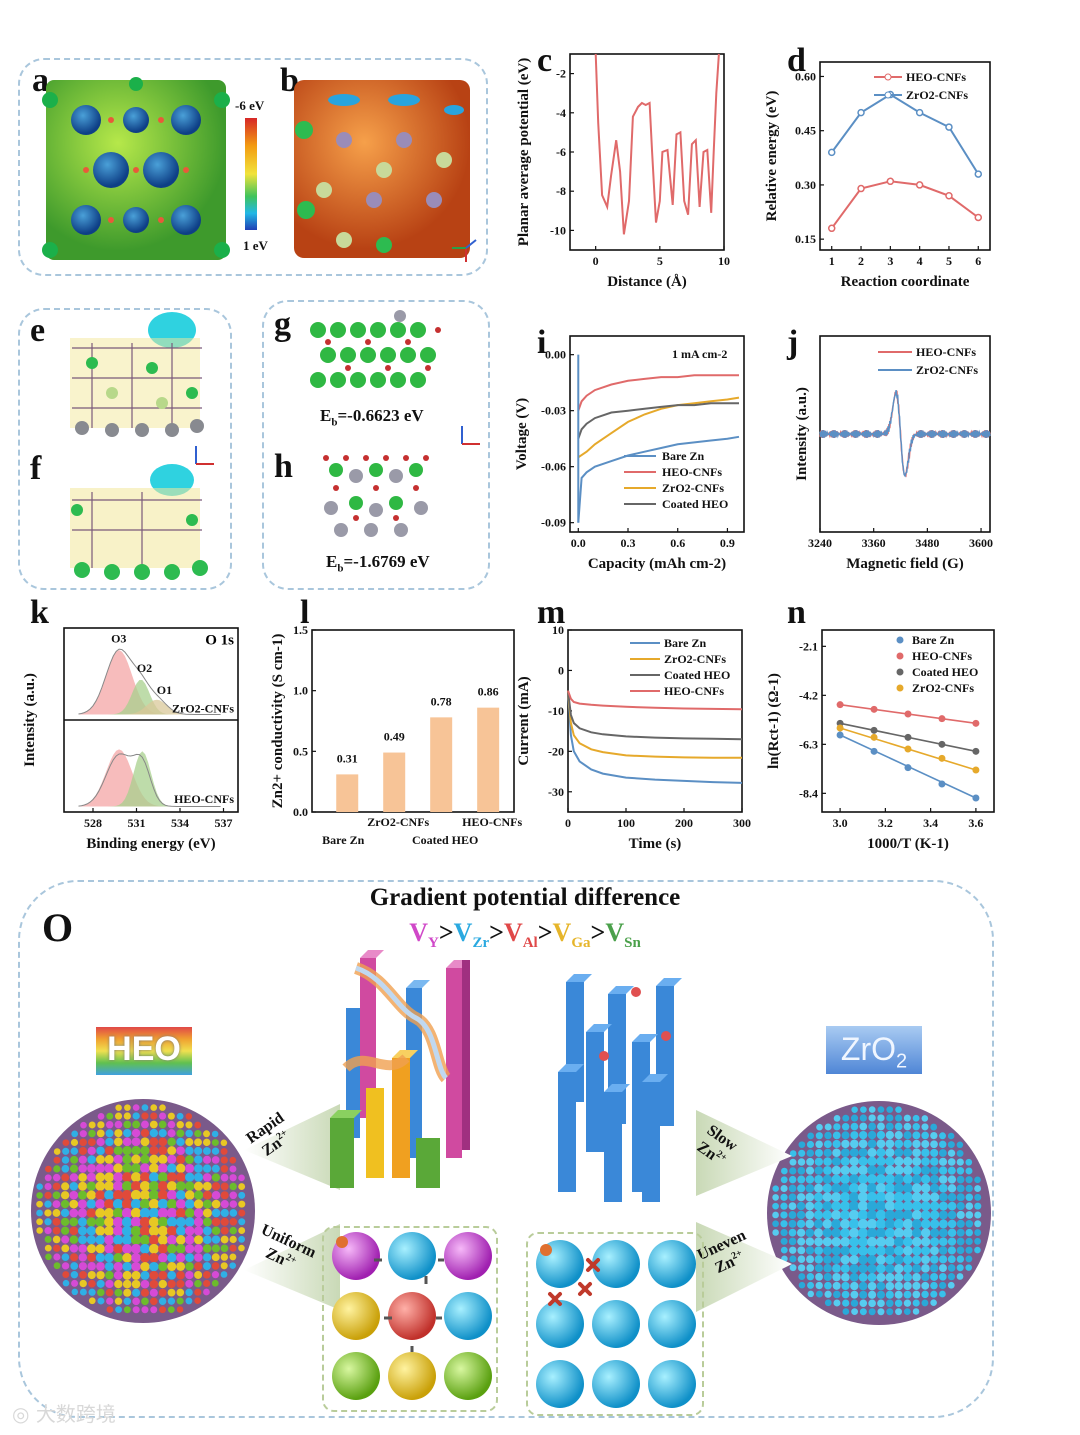 Image resolution: width=1080 pixels, height=1435 pixels. What do you see at coordinates (380, 415) in the screenshot?
I see `eb-number: =-0.6623 eV` at bounding box center [380, 415].